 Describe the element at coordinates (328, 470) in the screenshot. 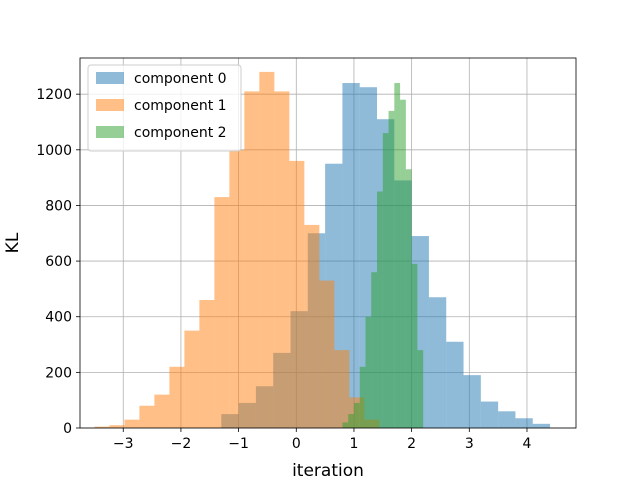

I see `x-axis-label: iteration` at that location.